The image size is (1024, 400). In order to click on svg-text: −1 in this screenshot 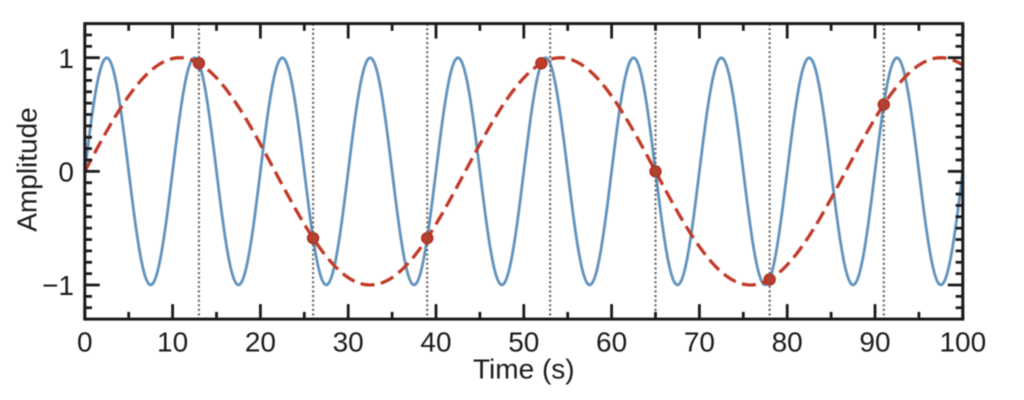, I will do `click(58, 285)`.